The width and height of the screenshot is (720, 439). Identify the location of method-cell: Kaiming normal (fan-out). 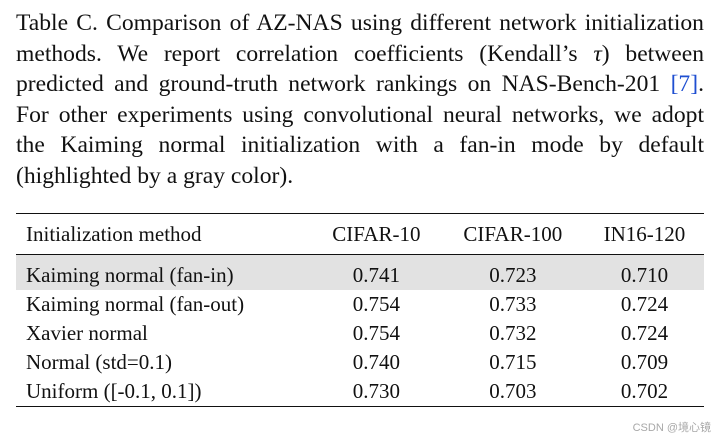
(135, 304).